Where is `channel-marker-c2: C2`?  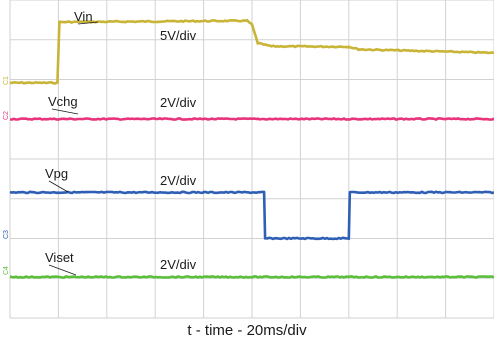
channel-marker-c2: C2 is located at coordinates (6, 115).